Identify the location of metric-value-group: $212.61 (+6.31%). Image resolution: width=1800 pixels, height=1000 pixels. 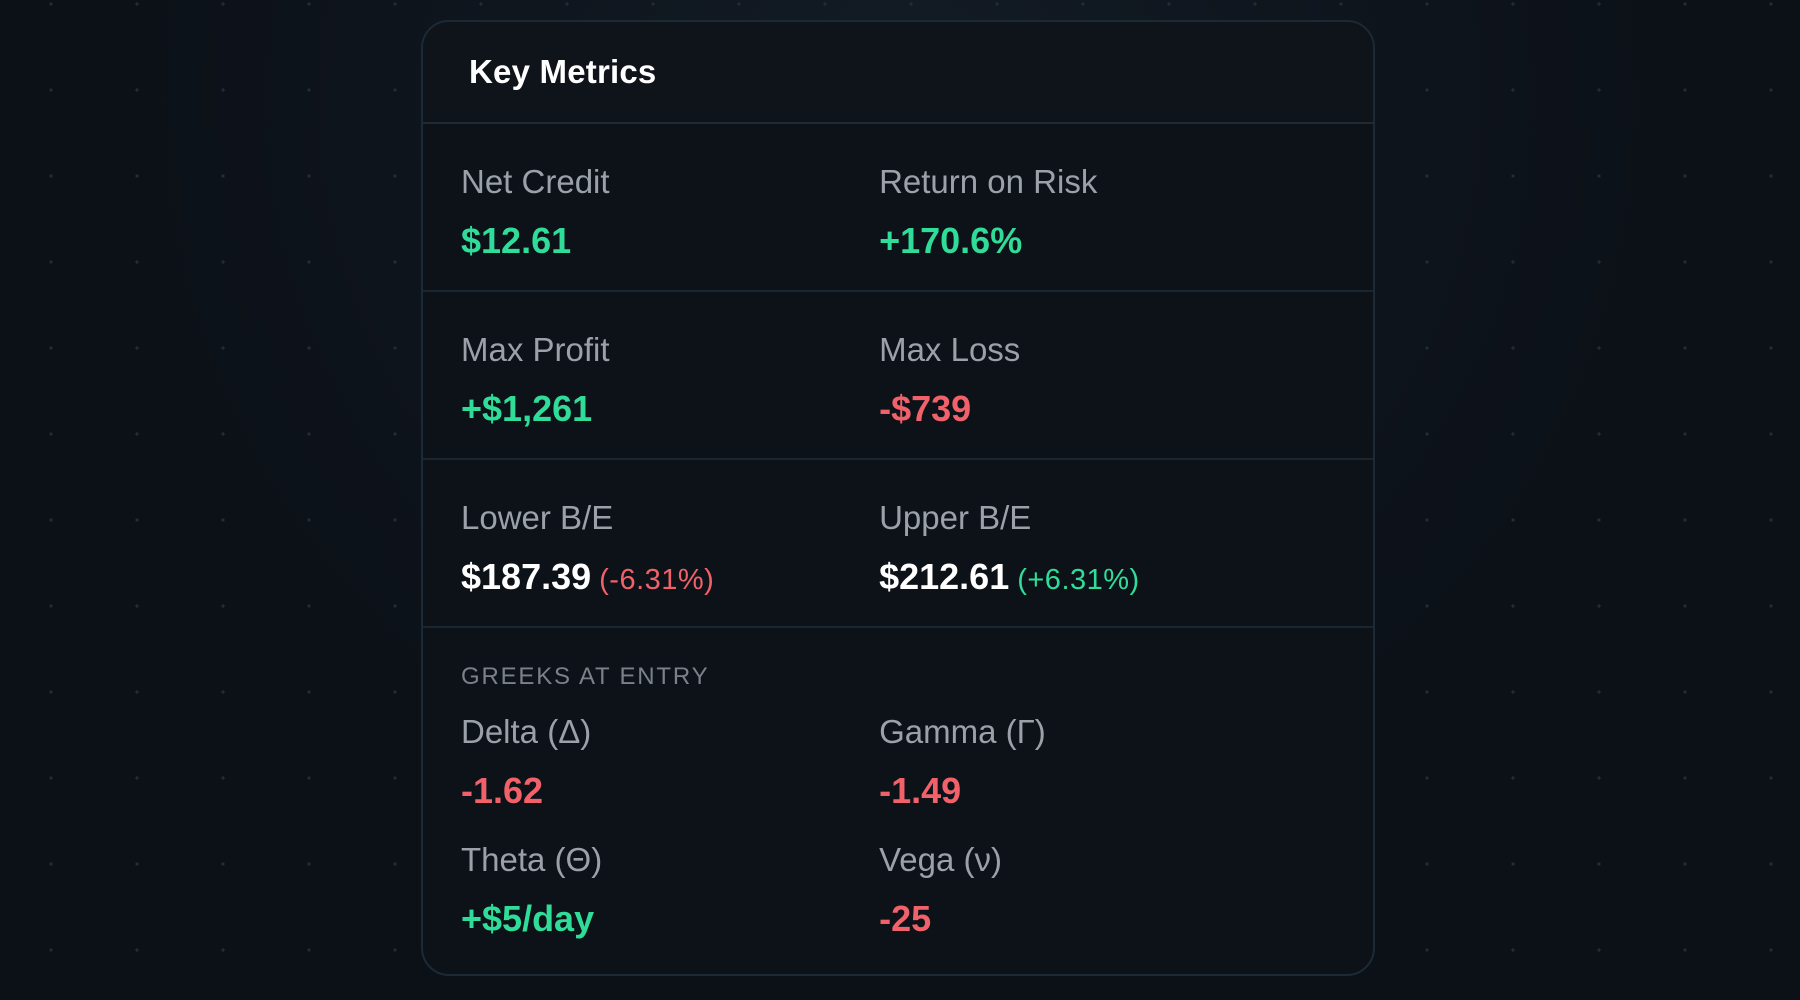
(1126, 578).